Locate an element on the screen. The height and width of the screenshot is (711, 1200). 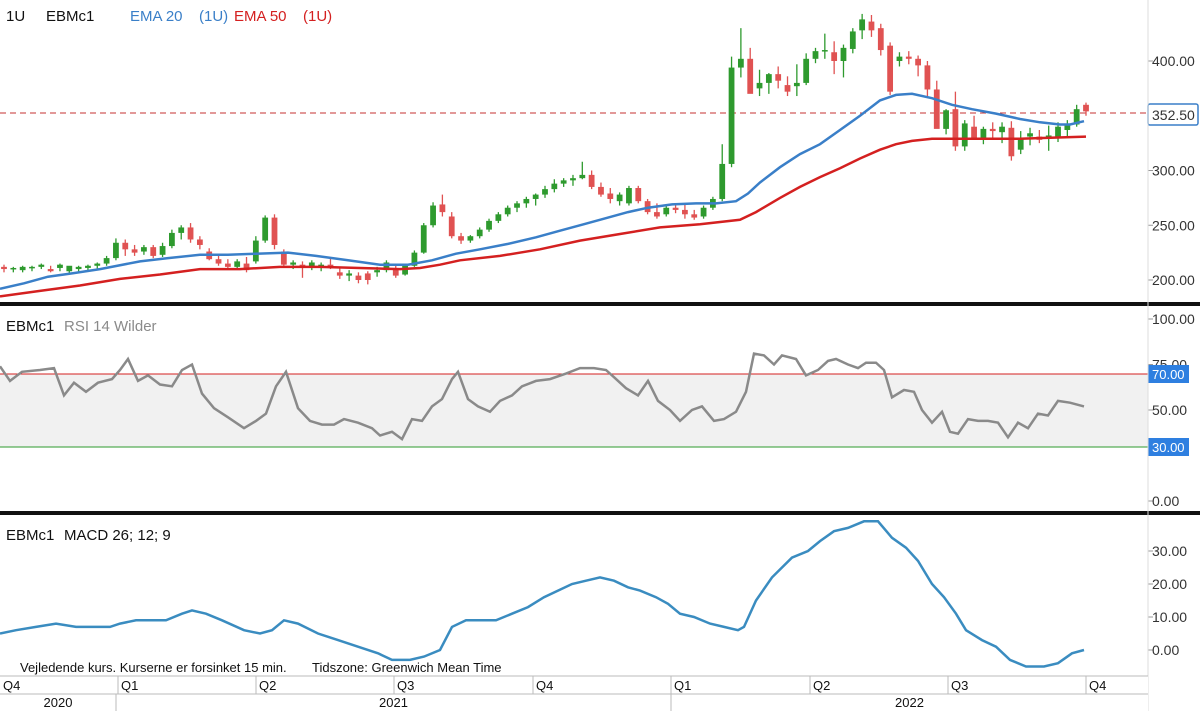
macd-tick-label: 10.00 is located at coordinates (1169, 617).